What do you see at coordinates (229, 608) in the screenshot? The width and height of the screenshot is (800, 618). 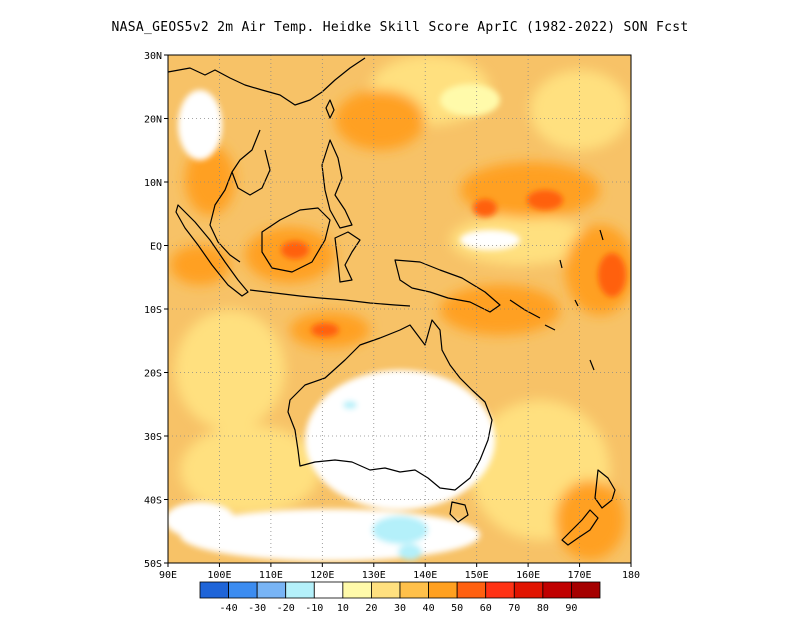 I see `colorbar-label: -40` at bounding box center [229, 608].